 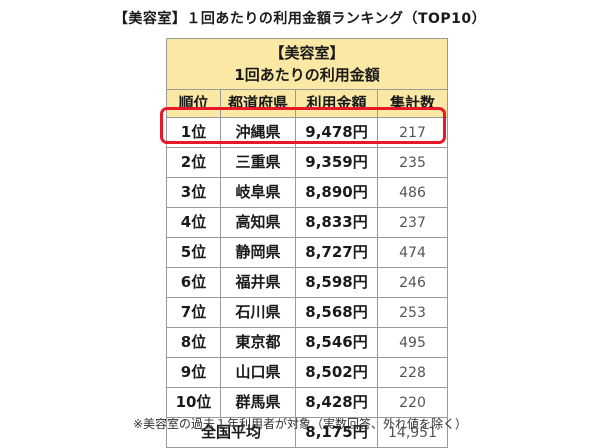 What do you see at coordinates (258, 312) in the screenshot?
I see `prefecture-cell: 石川県` at bounding box center [258, 312].